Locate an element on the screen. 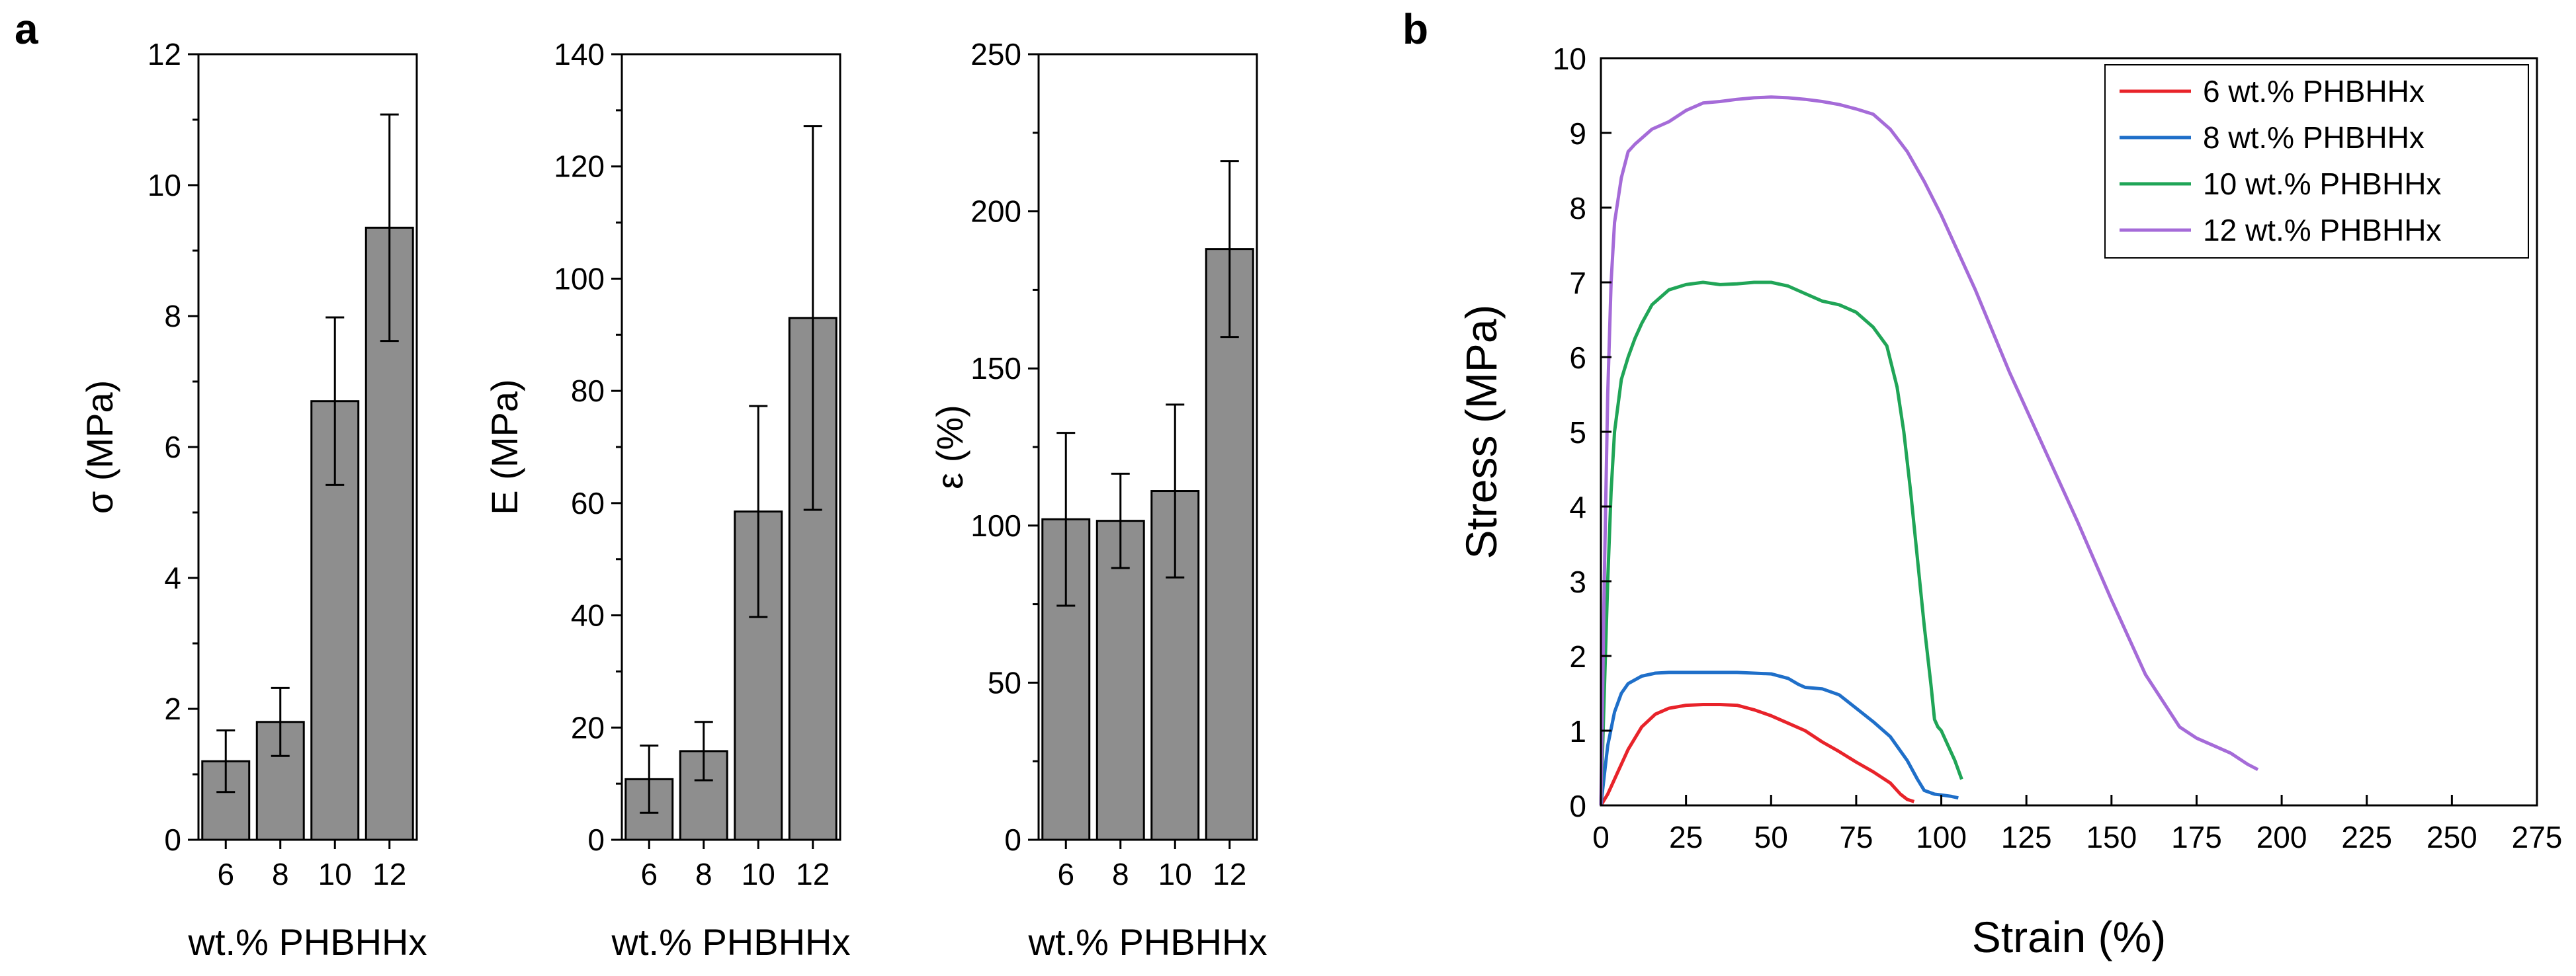 The width and height of the screenshot is (2576, 976). modulus-xtick-label-12: 12 is located at coordinates (813, 874).